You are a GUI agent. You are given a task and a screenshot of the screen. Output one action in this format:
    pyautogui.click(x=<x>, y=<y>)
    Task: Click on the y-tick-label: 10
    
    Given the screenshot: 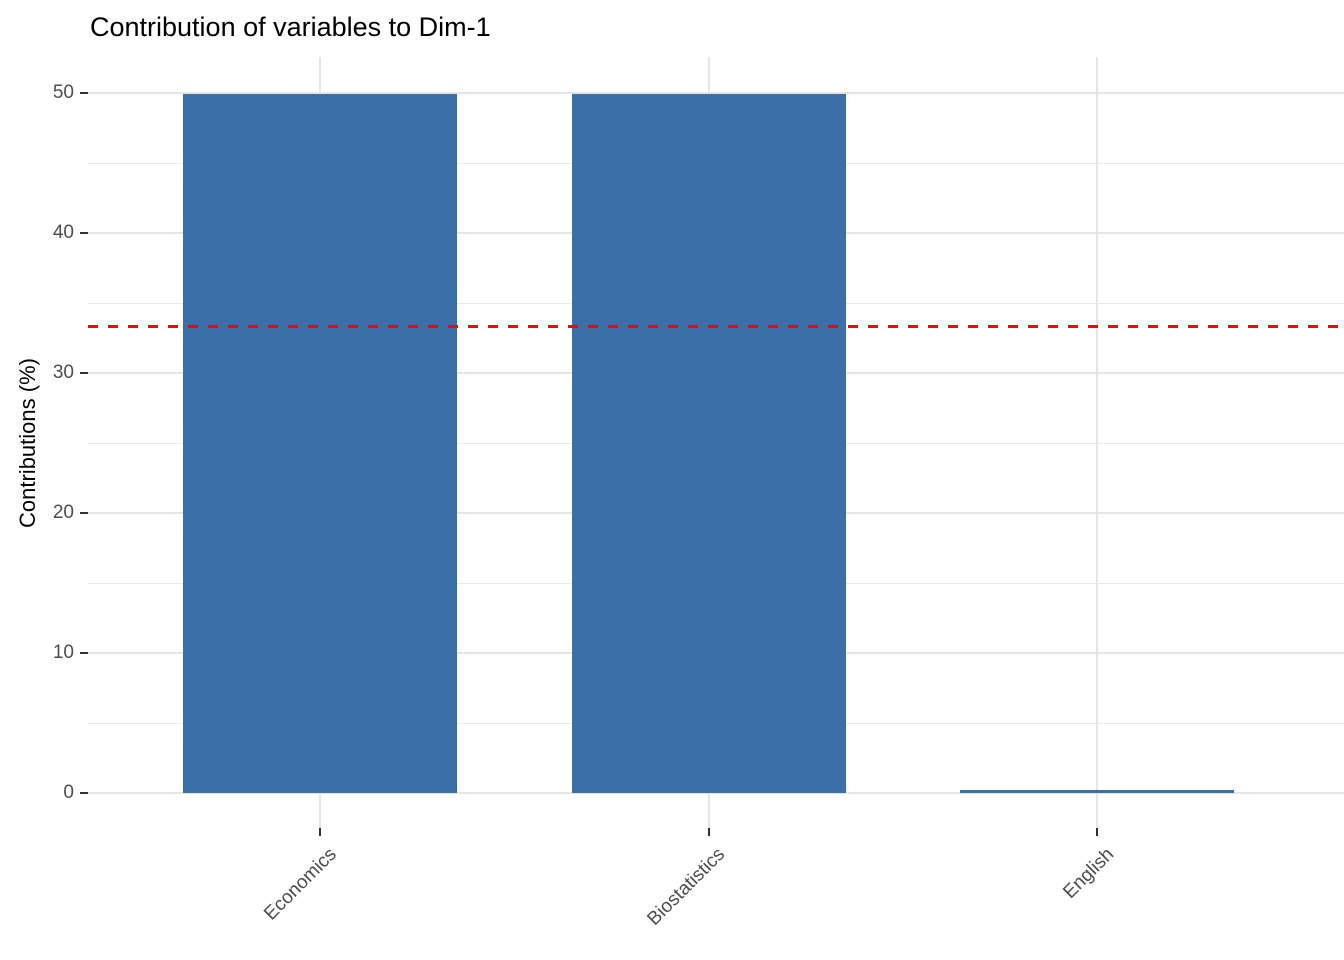 What is the action you would take?
    pyautogui.click(x=63, y=652)
    